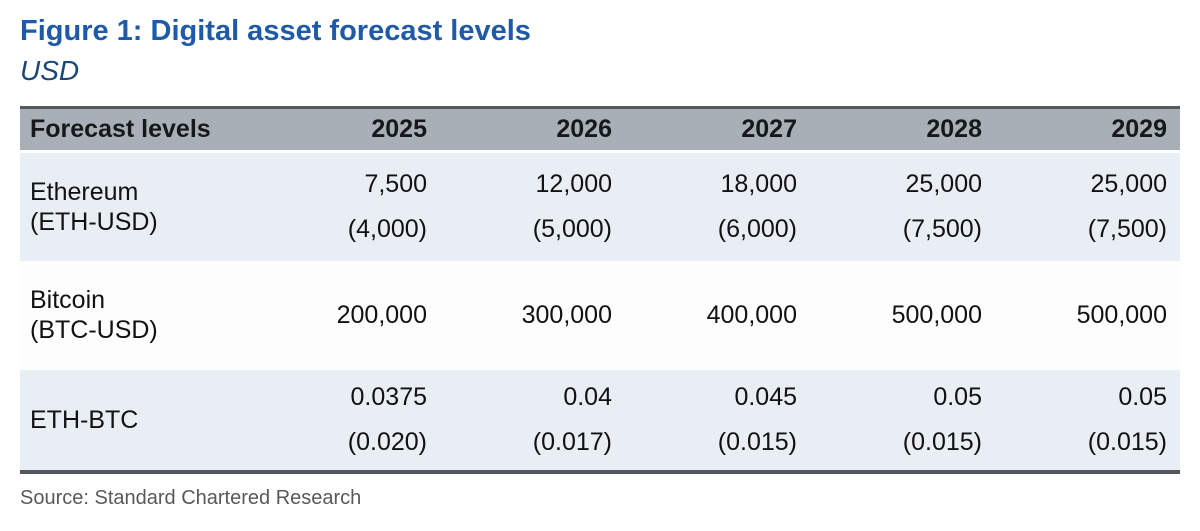  What do you see at coordinates (584, 129) in the screenshot?
I see `header-cell-2026: 2026` at bounding box center [584, 129].